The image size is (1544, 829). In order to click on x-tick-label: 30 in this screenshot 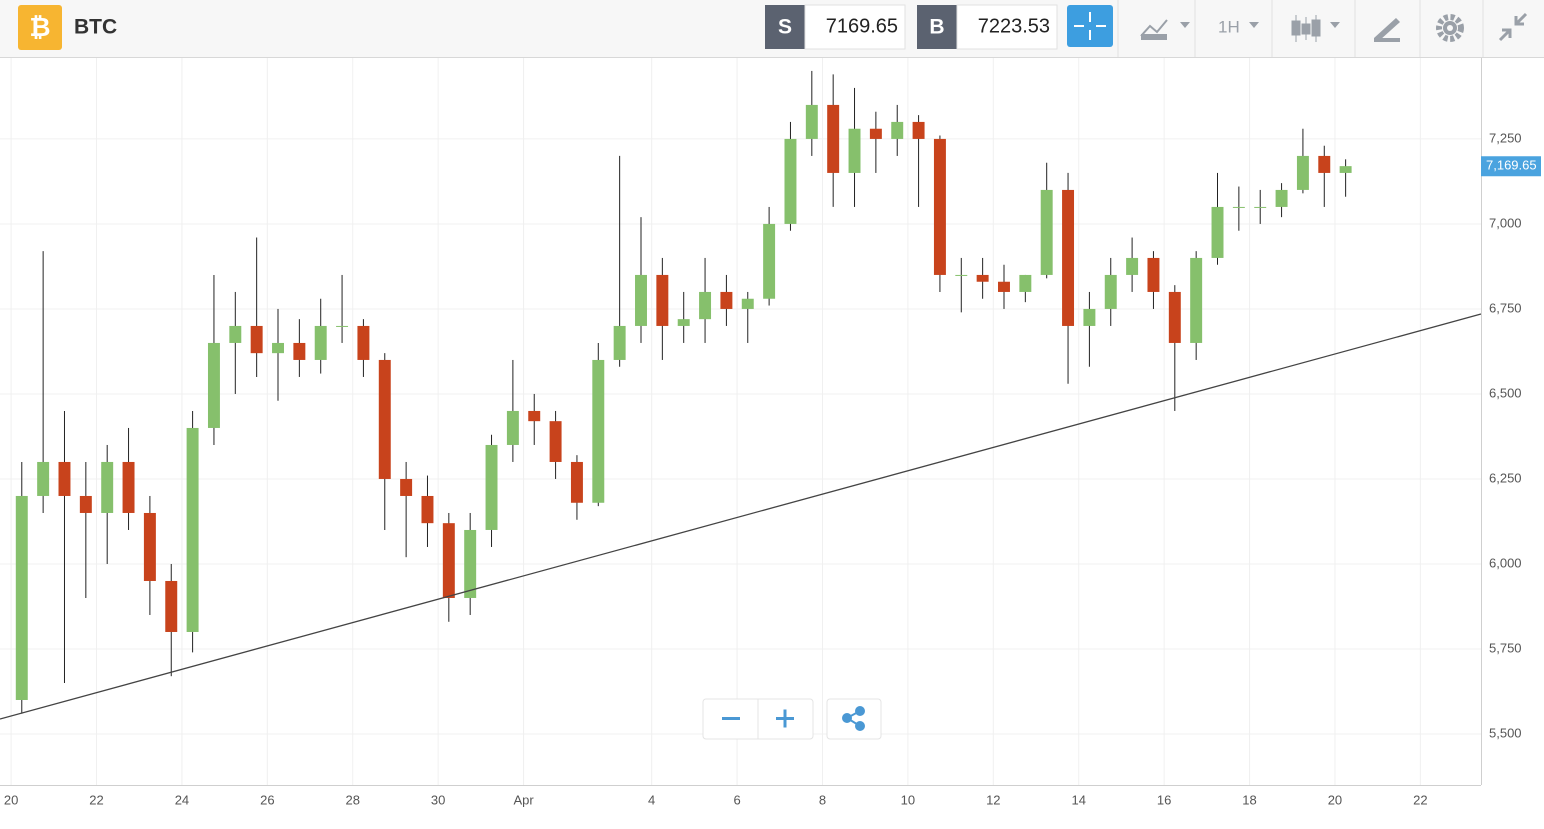, I will do `click(438, 799)`.